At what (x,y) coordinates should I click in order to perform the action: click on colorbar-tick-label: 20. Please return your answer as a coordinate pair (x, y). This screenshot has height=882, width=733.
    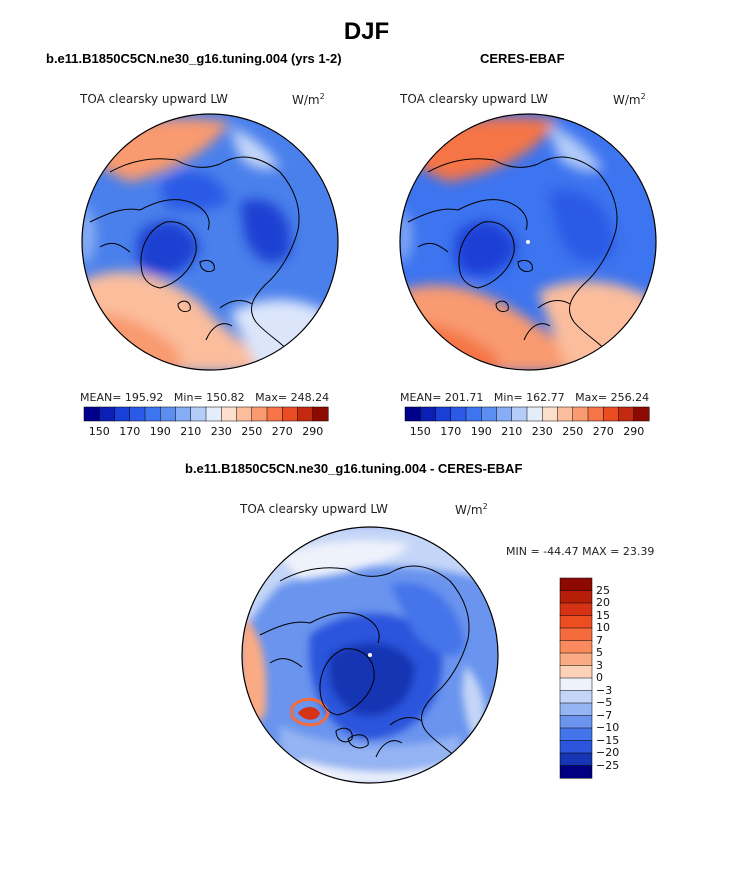
    Looking at the image, I should click on (603, 602).